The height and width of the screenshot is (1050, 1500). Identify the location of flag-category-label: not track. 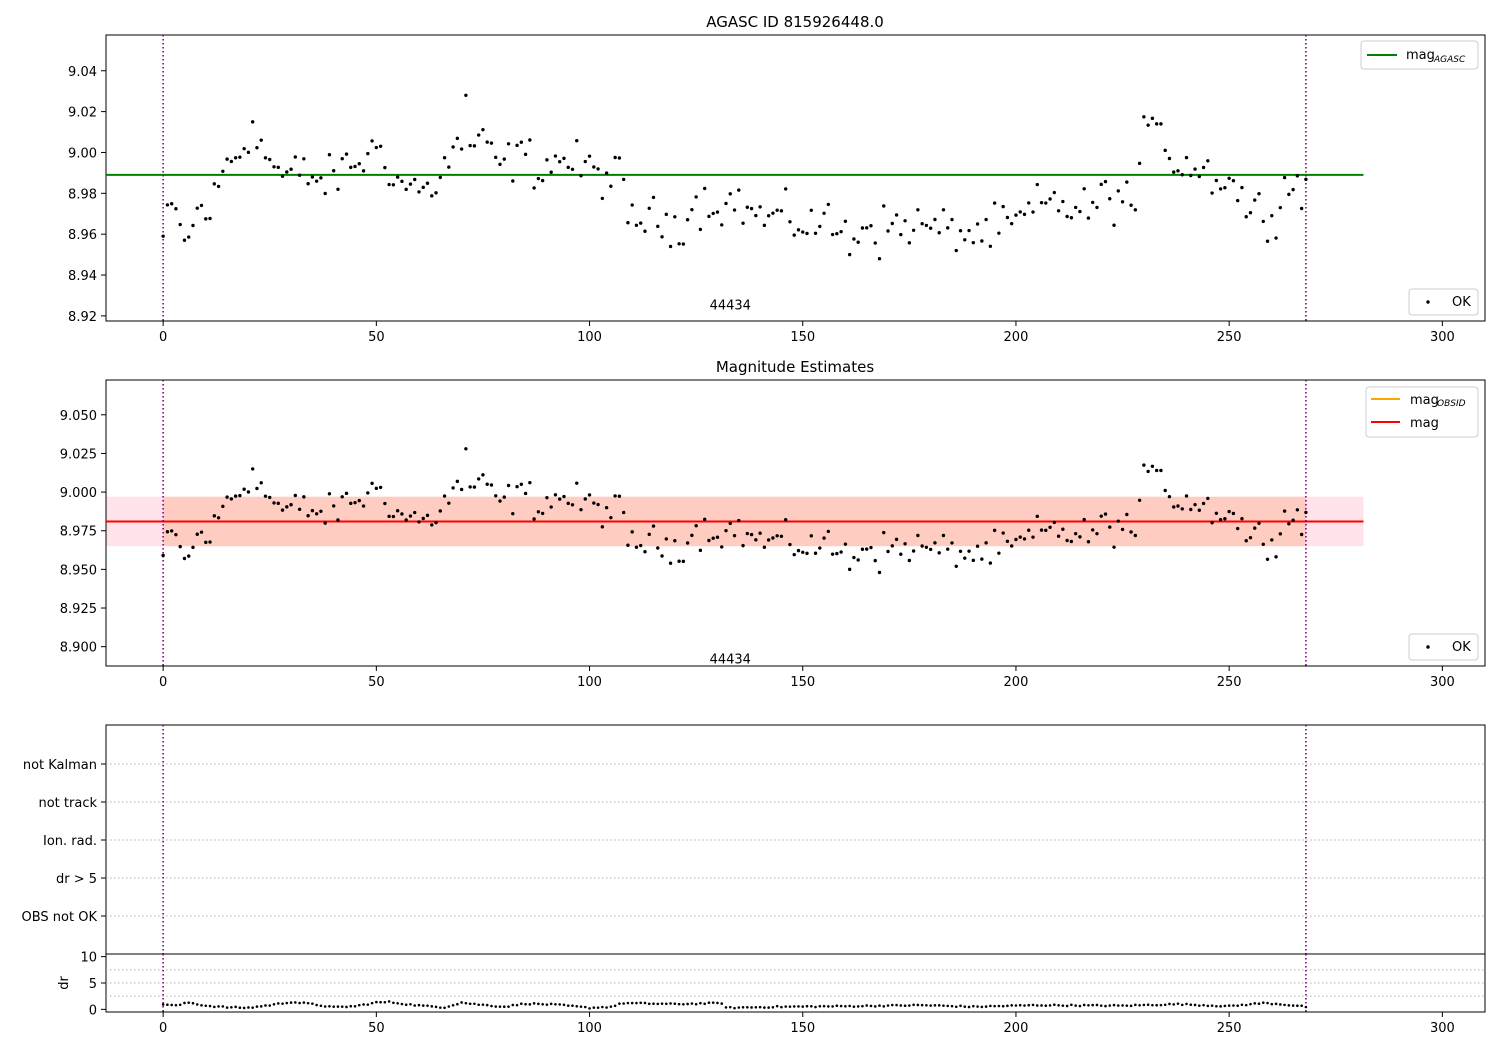
(67, 803).